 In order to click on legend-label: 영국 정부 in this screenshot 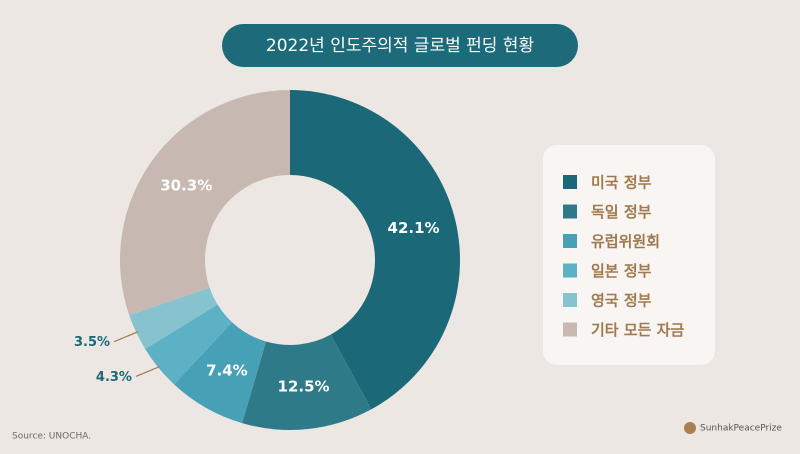, I will do `click(621, 301)`.